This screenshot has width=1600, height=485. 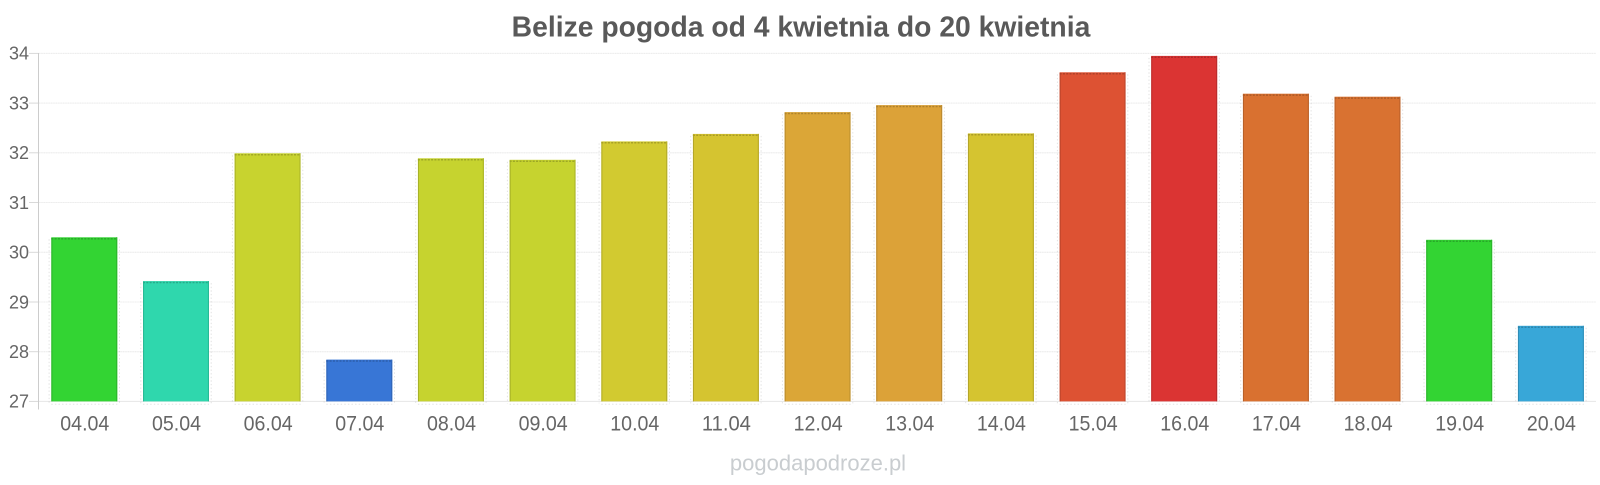 I want to click on svg-text: 07.04, so click(x=359, y=424).